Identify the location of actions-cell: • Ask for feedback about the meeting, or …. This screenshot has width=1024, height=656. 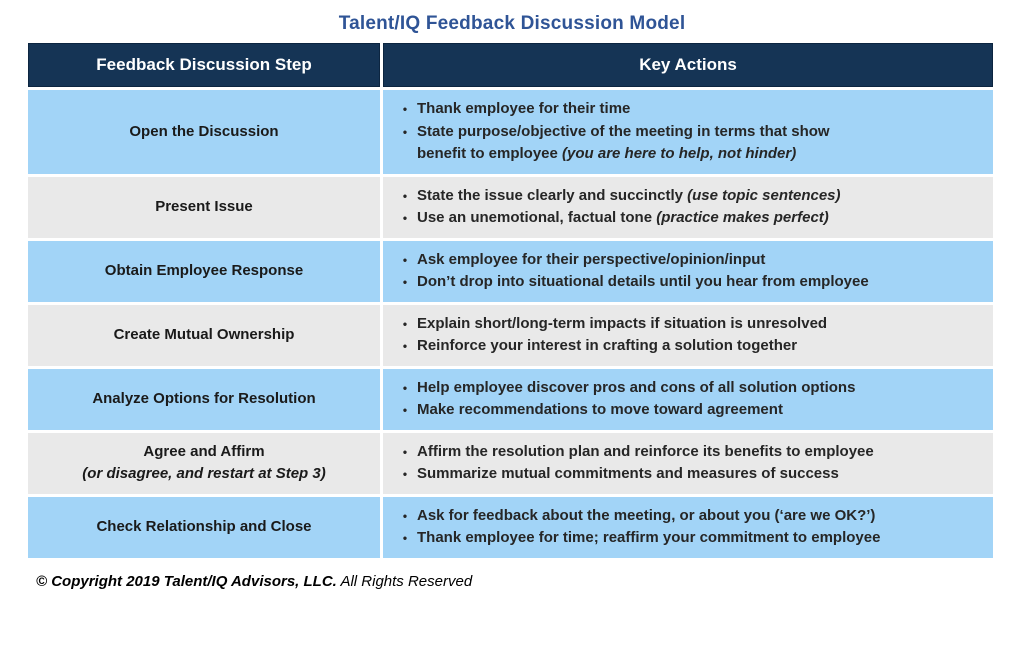
(688, 527).